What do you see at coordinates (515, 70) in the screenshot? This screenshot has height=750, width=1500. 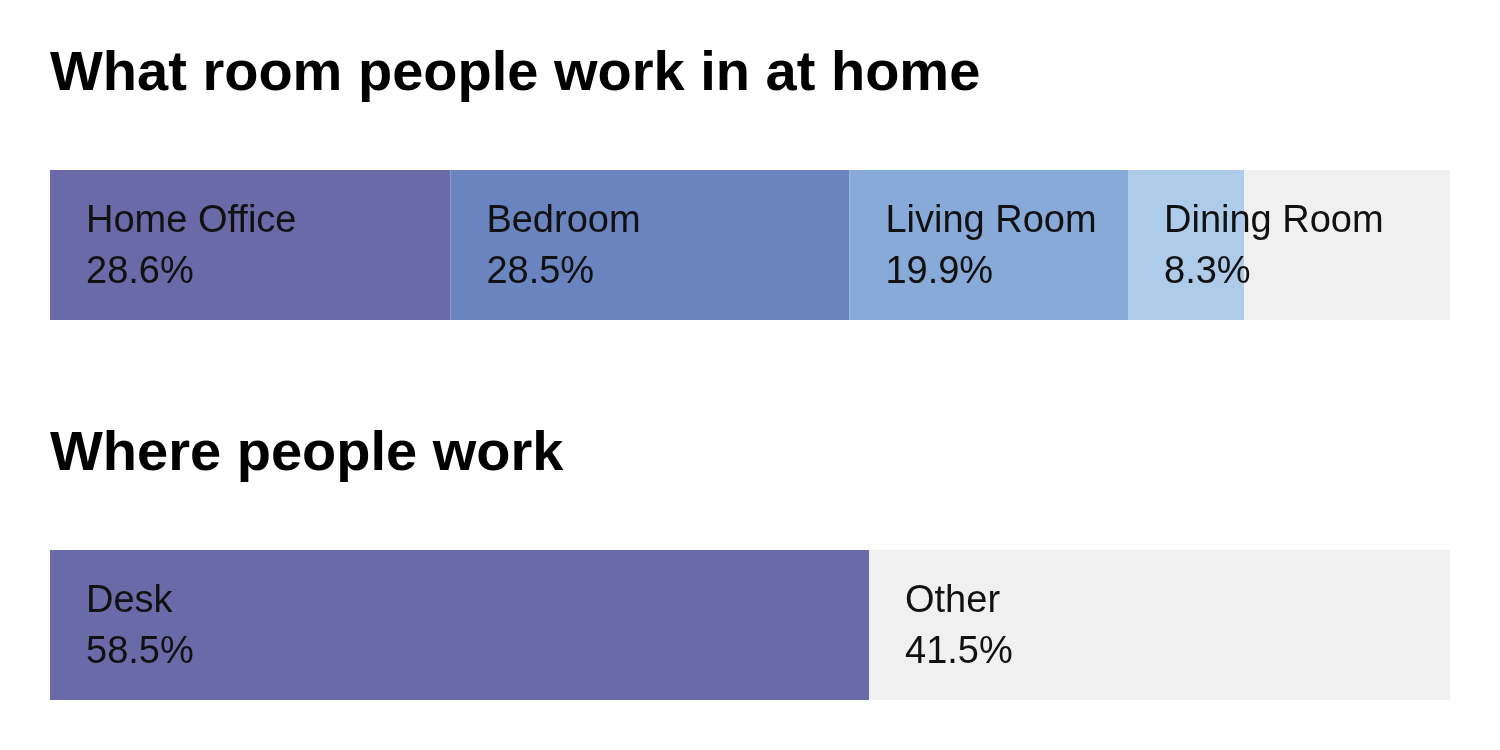 I see `chart-title: What room people work in at home` at bounding box center [515, 70].